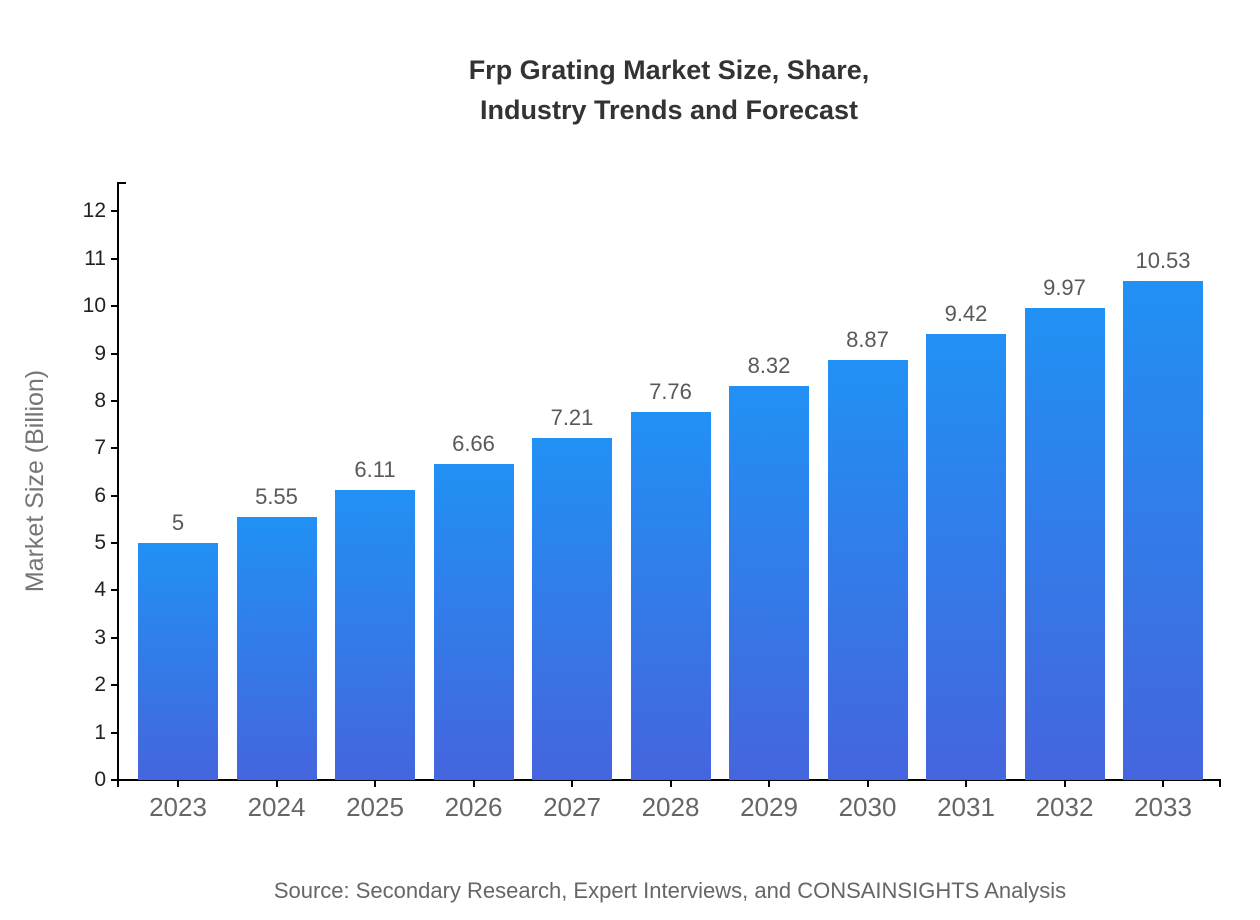 The height and width of the screenshot is (920, 1260). Describe the element at coordinates (178, 523) in the screenshot. I see `bar-value-label: 5` at that location.